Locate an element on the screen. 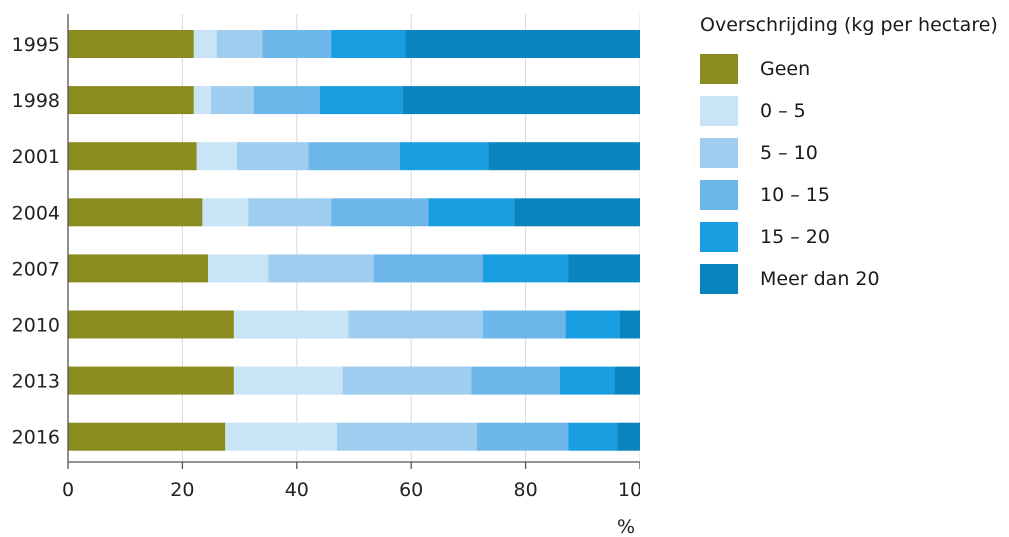  legend-label: Meer dan 20 is located at coordinates (820, 279).